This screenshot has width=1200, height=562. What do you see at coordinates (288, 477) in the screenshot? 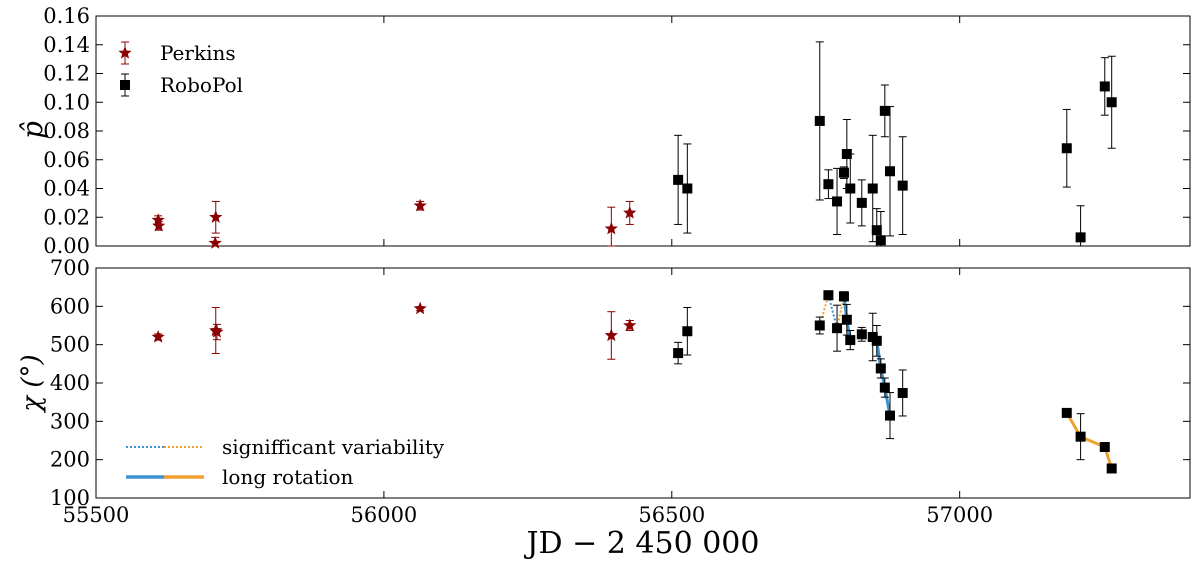
I see `legend-label: long rotation` at bounding box center [288, 477].